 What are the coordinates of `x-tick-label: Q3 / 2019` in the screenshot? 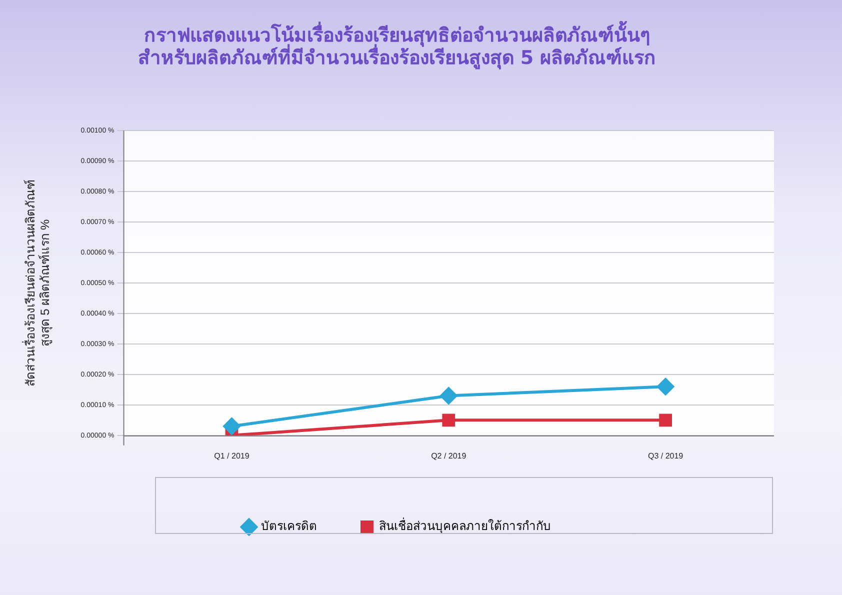 It's located at (666, 455).